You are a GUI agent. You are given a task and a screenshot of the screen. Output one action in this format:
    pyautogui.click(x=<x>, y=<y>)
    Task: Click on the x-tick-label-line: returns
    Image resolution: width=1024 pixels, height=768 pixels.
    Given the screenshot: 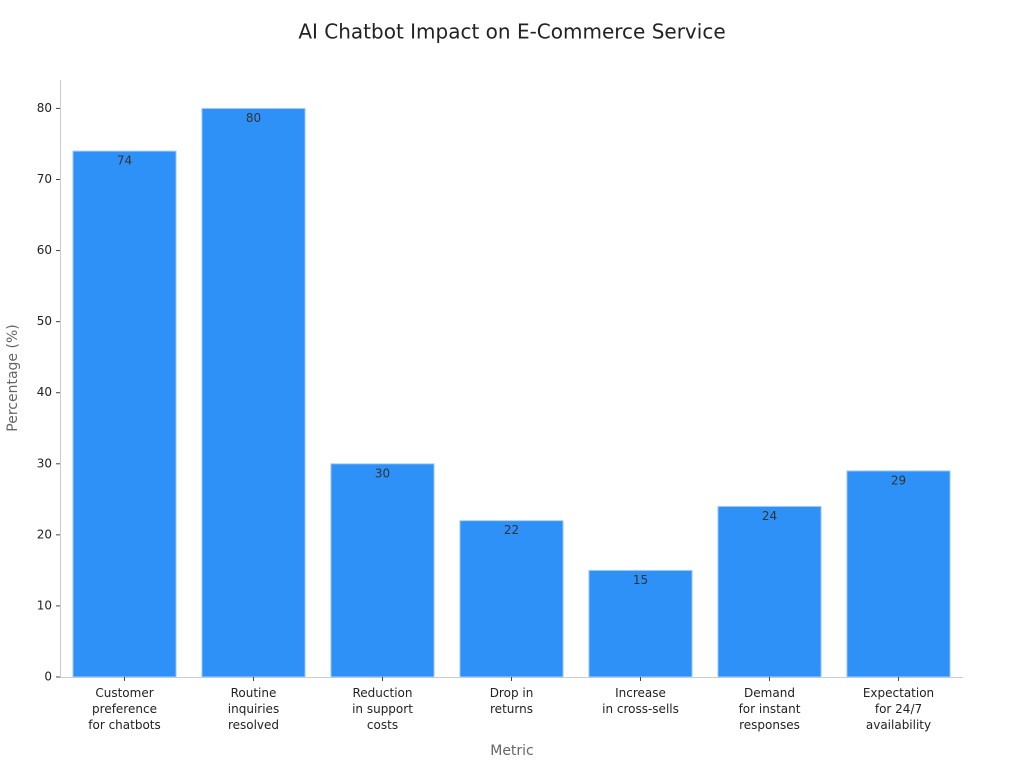 What is the action you would take?
    pyautogui.click(x=511, y=709)
    